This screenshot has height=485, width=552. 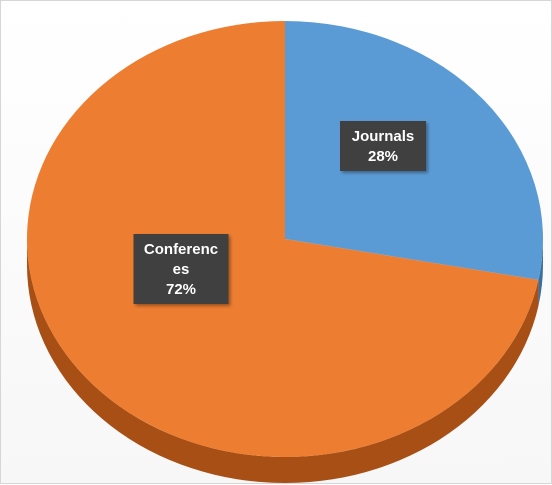 What do you see at coordinates (181, 249) in the screenshot?
I see `data-label-category: Conferenc` at bounding box center [181, 249].